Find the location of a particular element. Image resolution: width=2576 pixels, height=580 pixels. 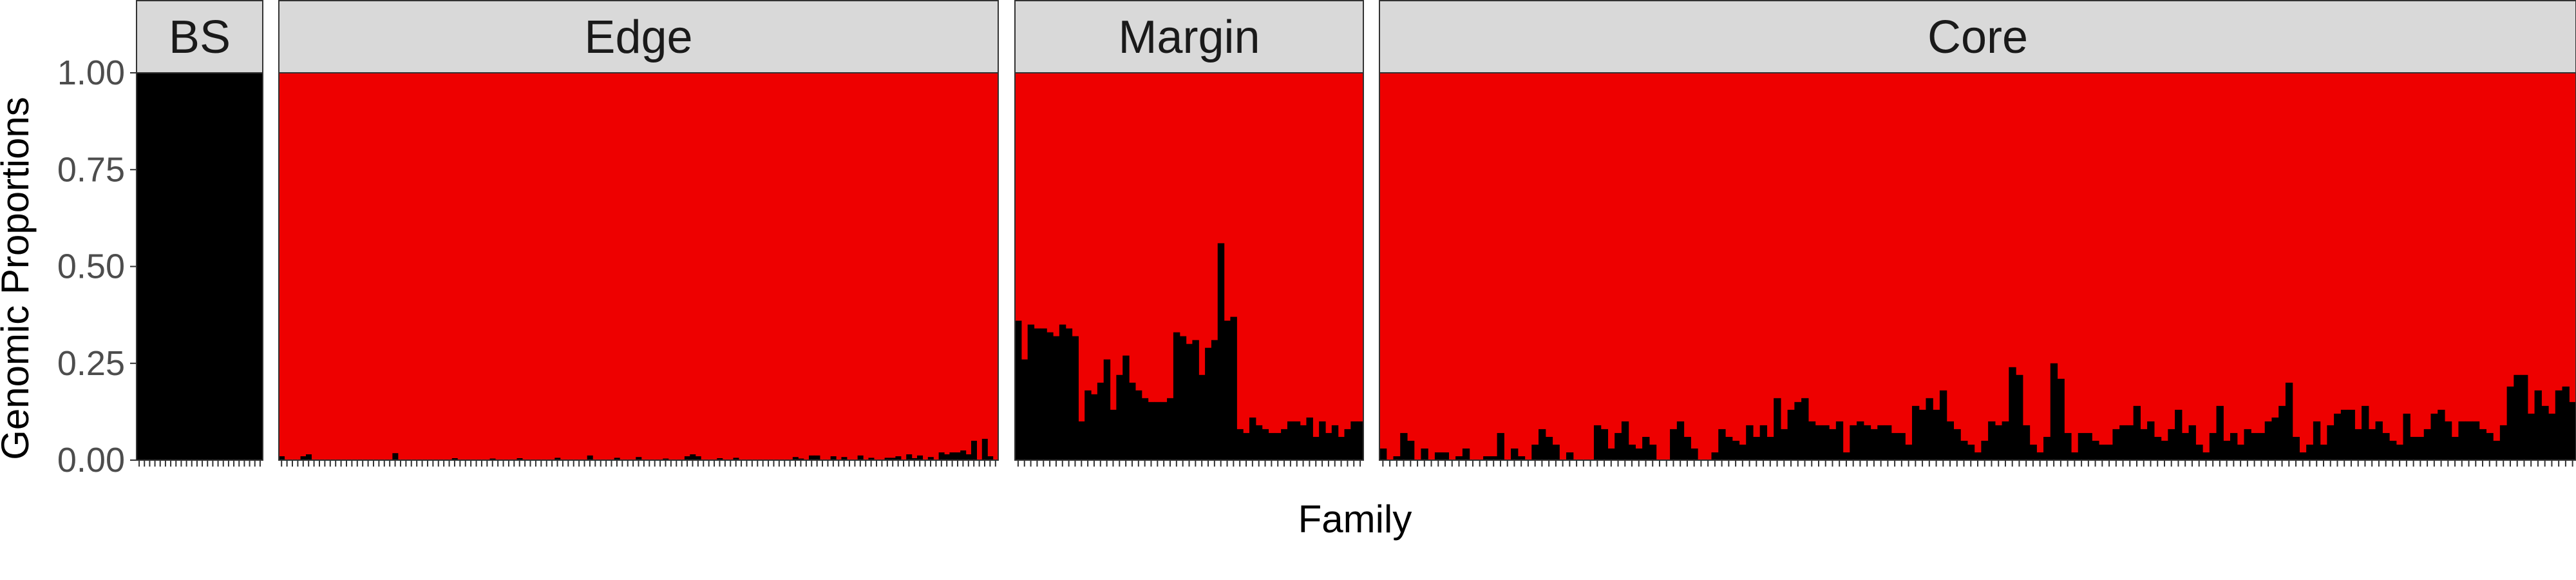

facet-panel-bs: BS is located at coordinates (199, 234).